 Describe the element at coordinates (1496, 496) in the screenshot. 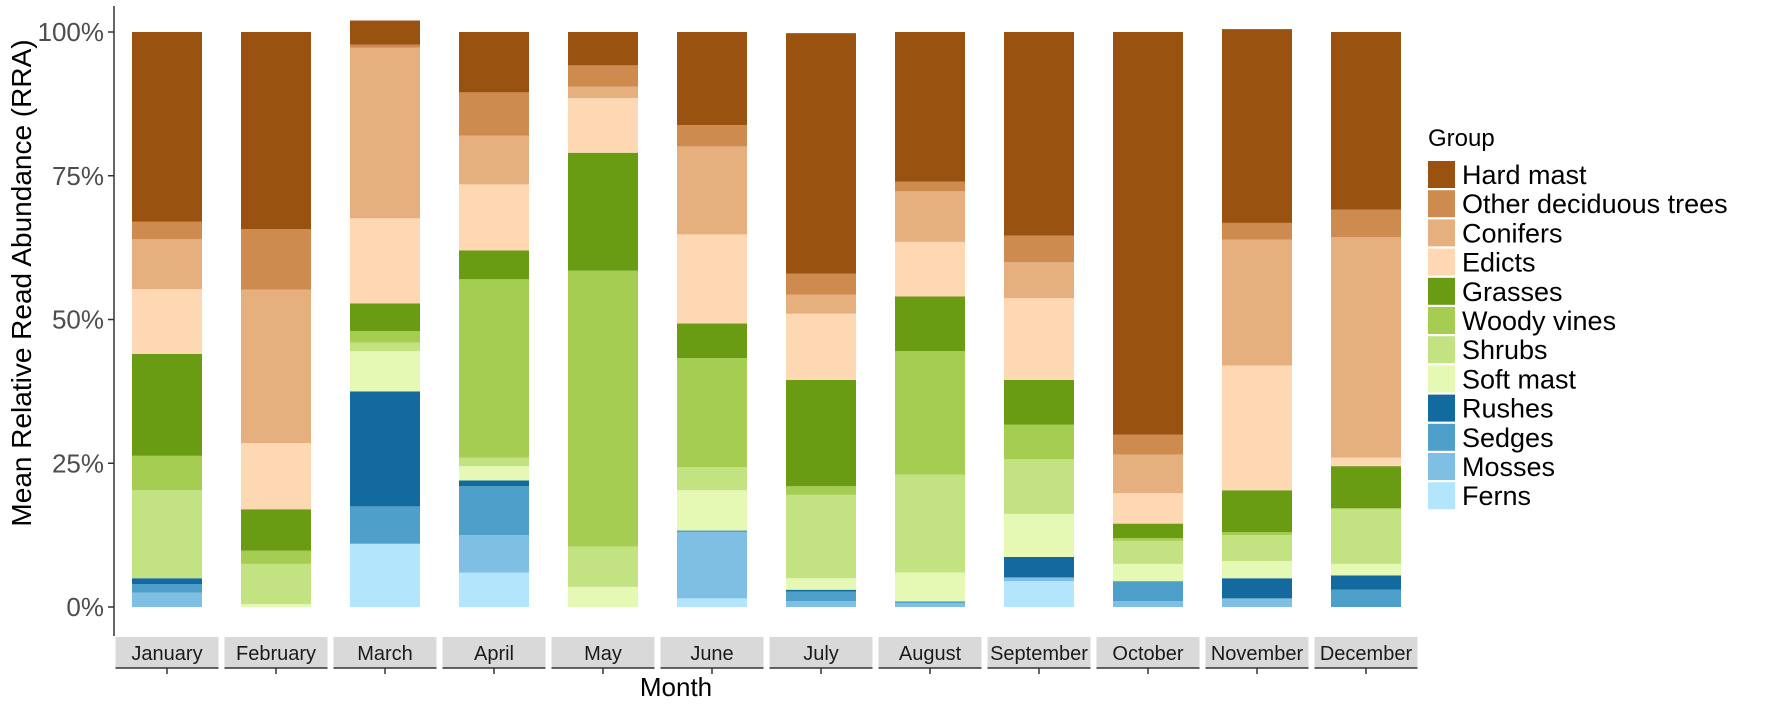

I see `legend-label: Ferns` at that location.